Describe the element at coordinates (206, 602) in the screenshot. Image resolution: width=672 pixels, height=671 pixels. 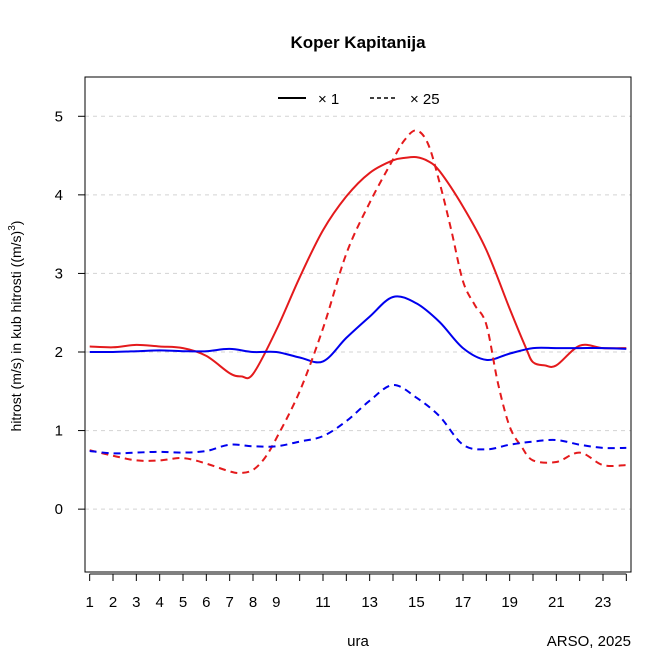
I see `x-tick-label: 6` at that location.